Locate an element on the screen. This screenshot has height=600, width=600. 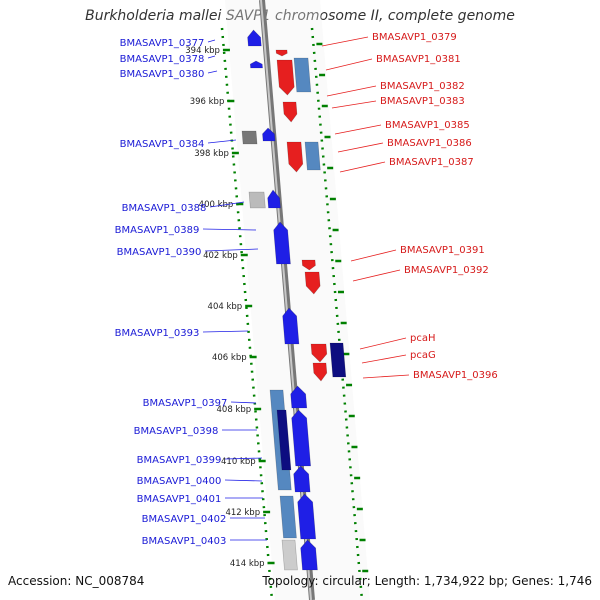
left-gene-label: BMASAVP1_0402 is located at coordinates (184, 519).